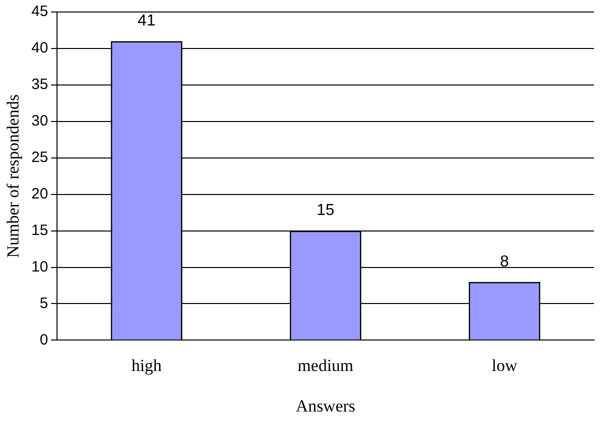 The height and width of the screenshot is (421, 614). What do you see at coordinates (13, 176) in the screenshot?
I see `y-axis-title: Number of respondends` at bounding box center [13, 176].